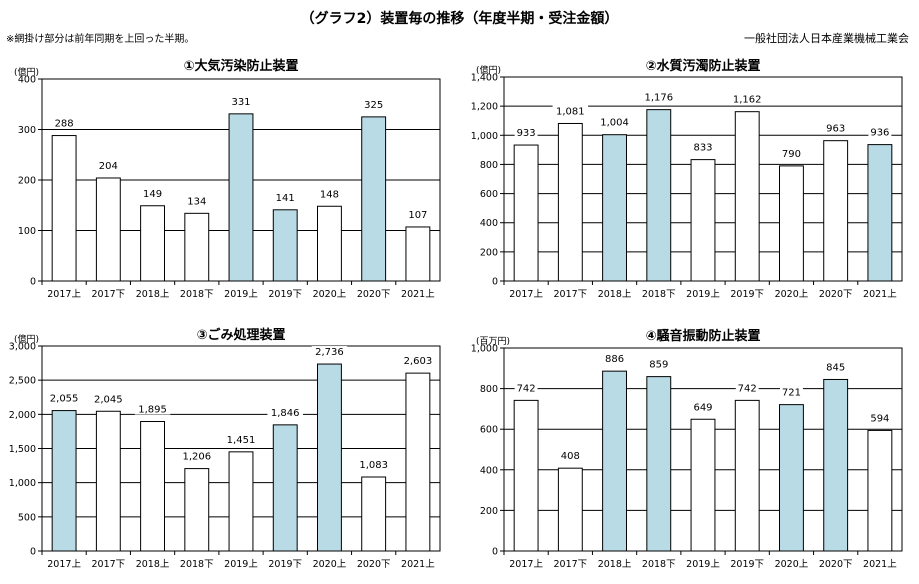  I want to click on data-label: 2,736, so click(329, 352).